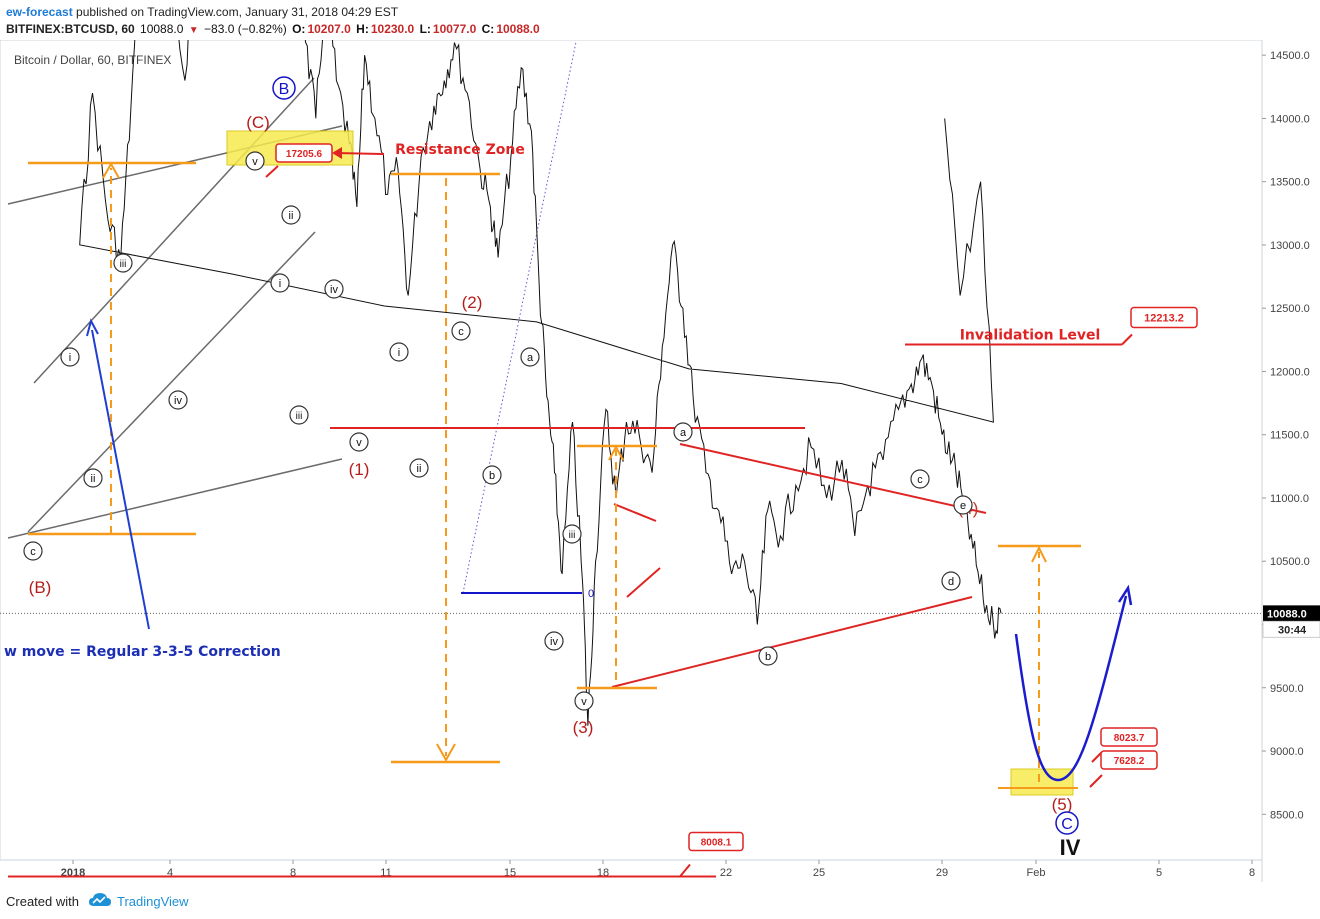 Image resolution: width=1320 pixels, height=919 pixels. Describe the element at coordinates (951, 582) in the screenshot. I see `subwave-label: d` at that location.